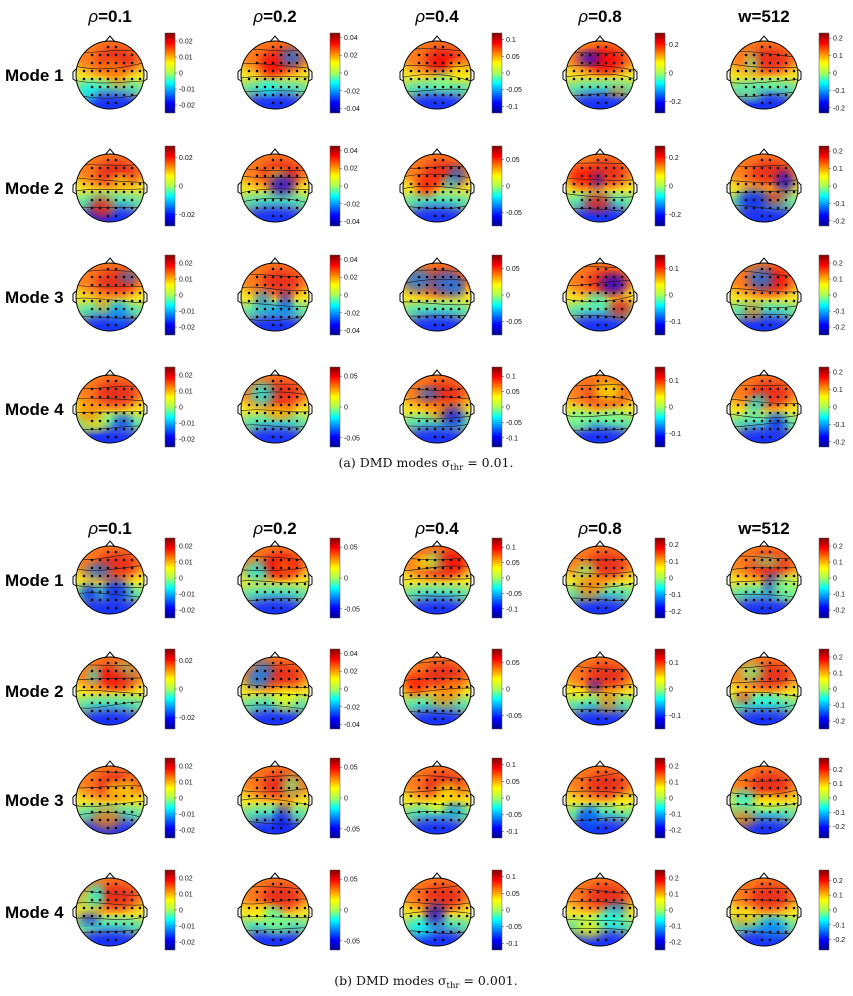  Describe the element at coordinates (344, 407) in the screenshot. I see `colorbar: 0.05 0 -0.05` at that location.